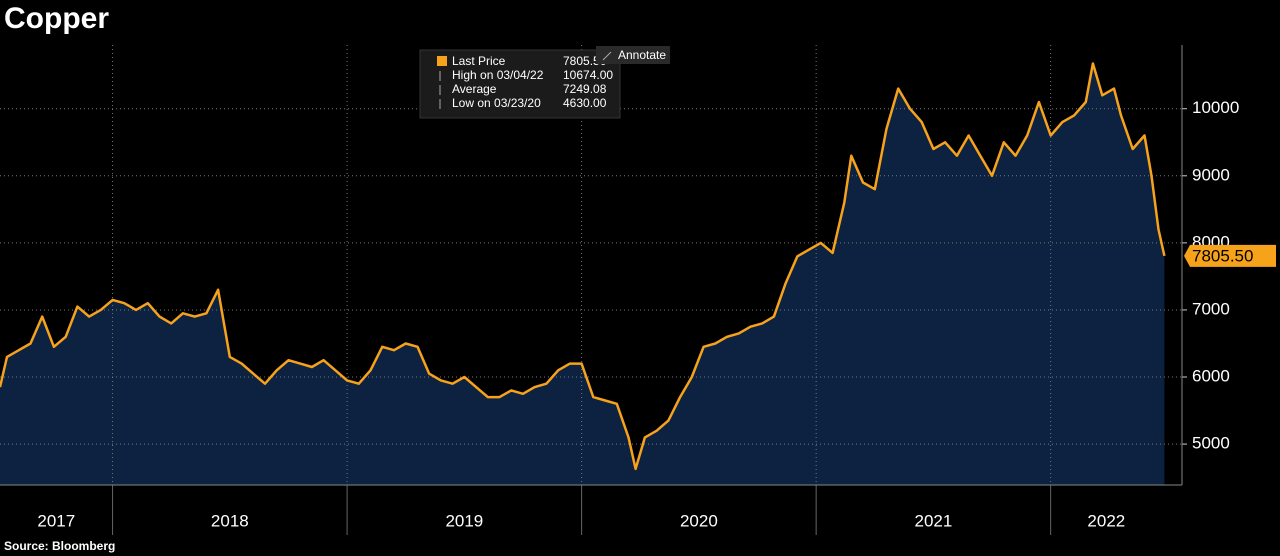 Image resolution: width=1280 pixels, height=556 pixels. I want to click on annotate-button, so click(633, 55).